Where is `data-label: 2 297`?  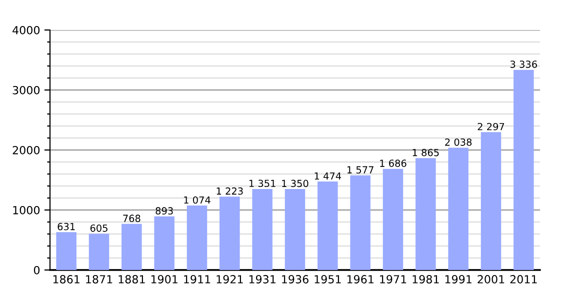 data-label: 2 297 is located at coordinates (491, 126).